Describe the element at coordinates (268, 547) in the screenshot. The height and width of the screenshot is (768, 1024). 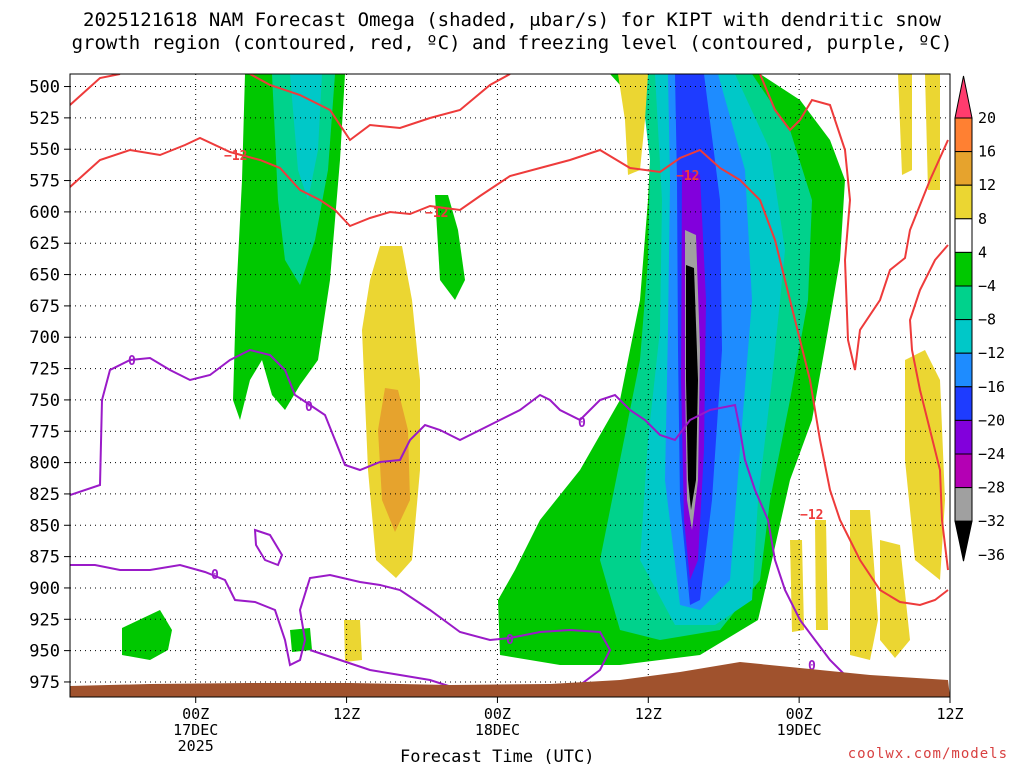
I see `freezing-contour-loop` at that location.